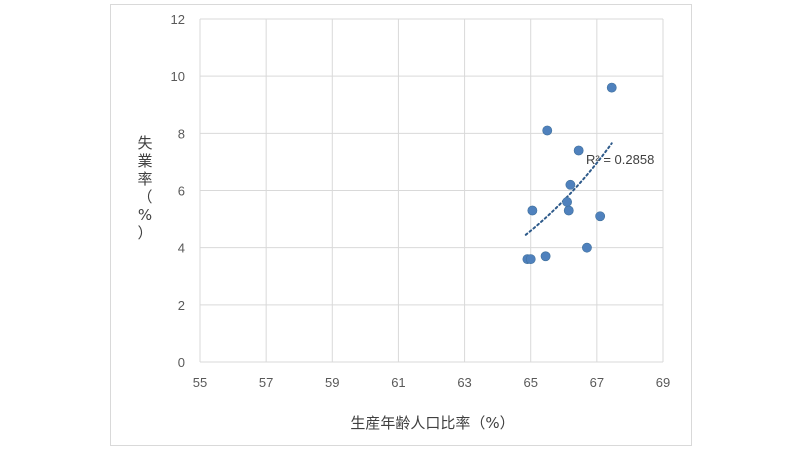  Describe the element at coordinates (181, 362) in the screenshot. I see `y-tick-label: 0` at that location.